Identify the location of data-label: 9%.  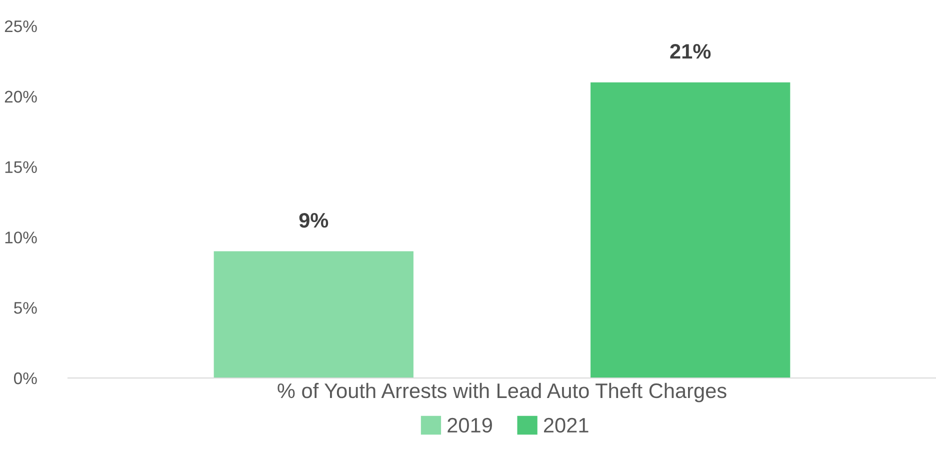
(313, 220).